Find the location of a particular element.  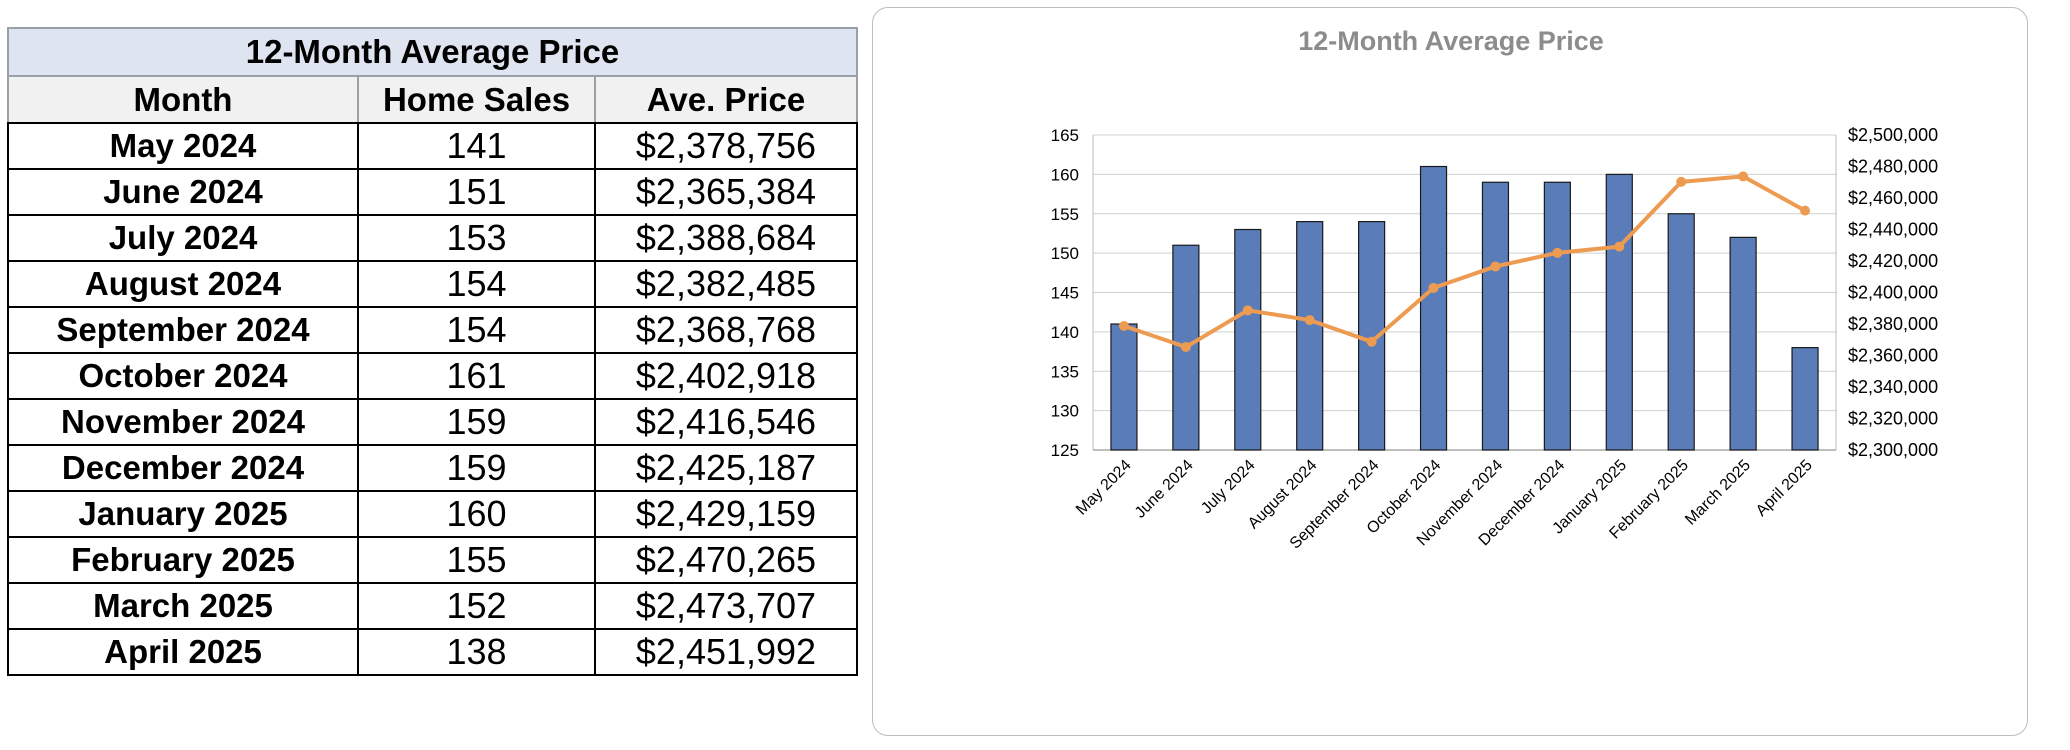

price-cell: $2,402,918 is located at coordinates (726, 376).